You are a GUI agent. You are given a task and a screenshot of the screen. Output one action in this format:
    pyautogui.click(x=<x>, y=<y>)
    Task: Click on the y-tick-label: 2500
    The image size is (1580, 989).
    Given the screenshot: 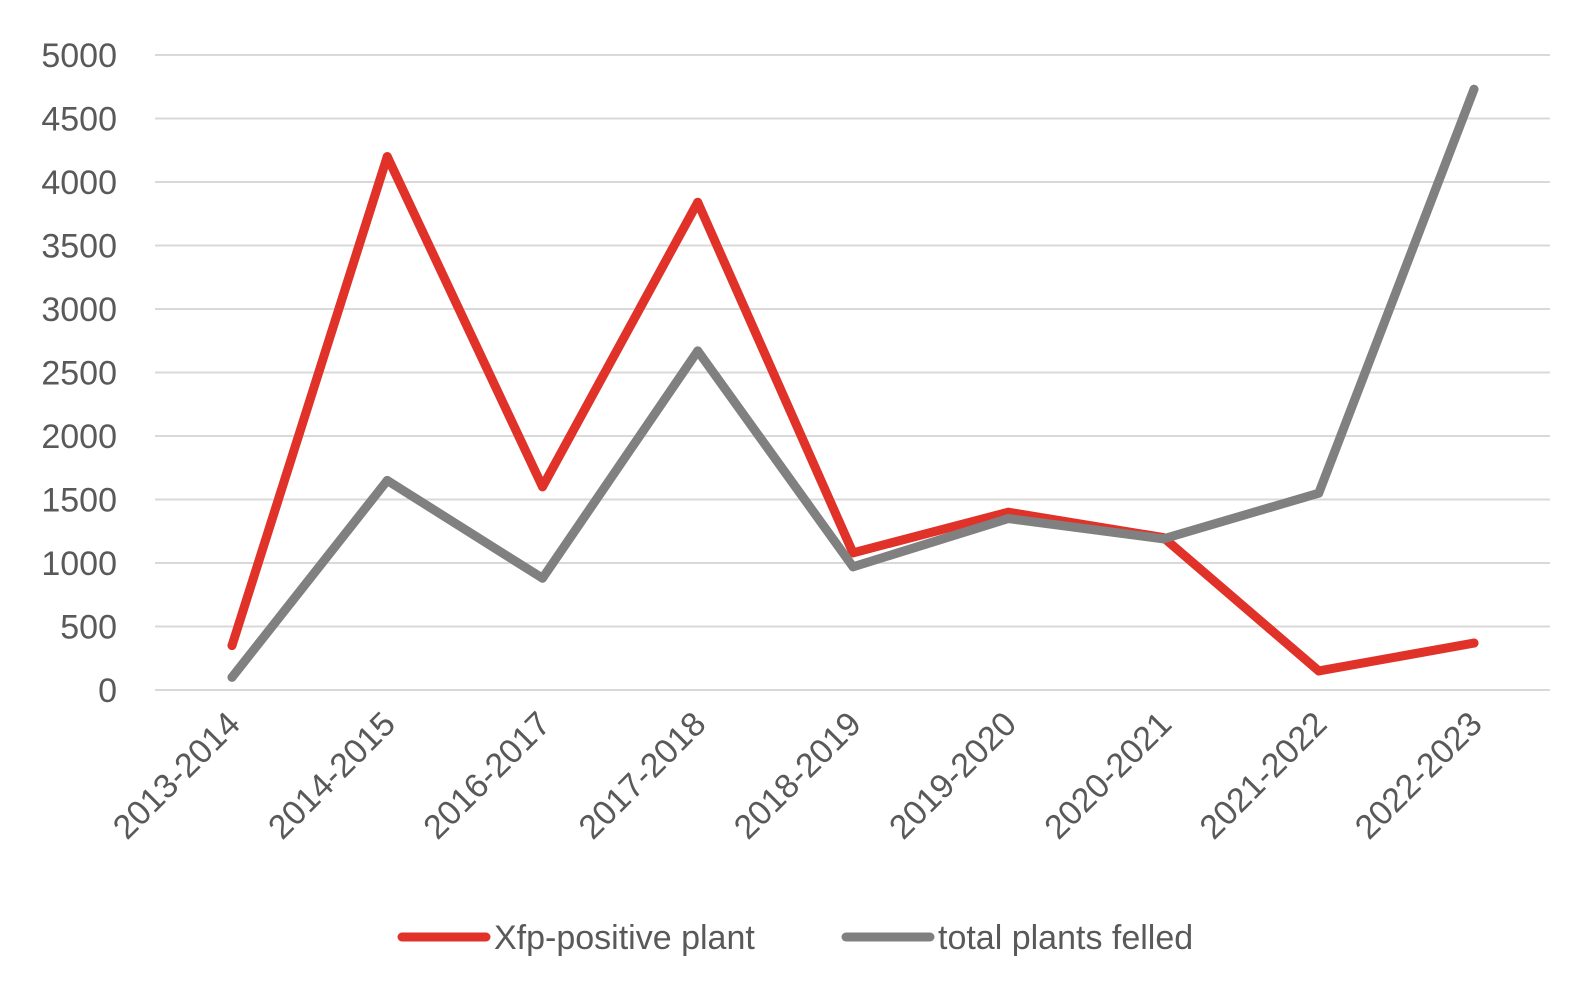 What is the action you would take?
    pyautogui.click(x=79, y=374)
    